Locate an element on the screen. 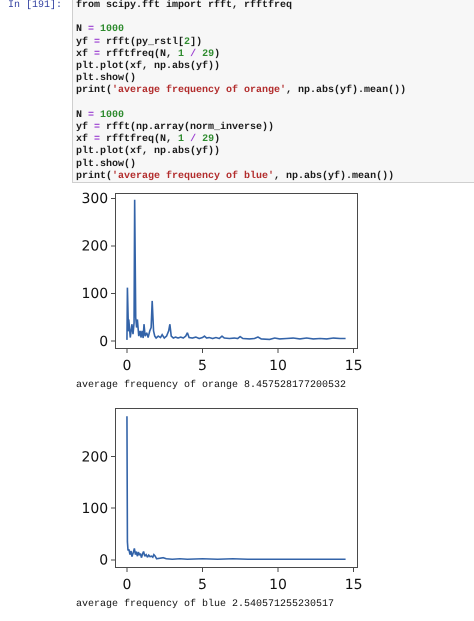 The width and height of the screenshot is (474, 621). text: In [191]: is located at coordinates (35, 6).